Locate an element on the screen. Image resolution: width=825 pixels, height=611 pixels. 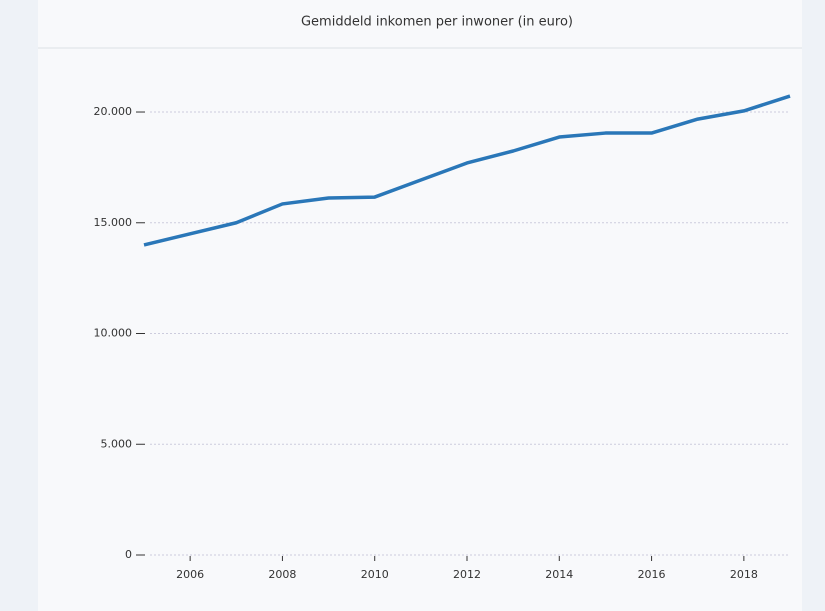
x-tick-label: 2008 is located at coordinates (282, 574).